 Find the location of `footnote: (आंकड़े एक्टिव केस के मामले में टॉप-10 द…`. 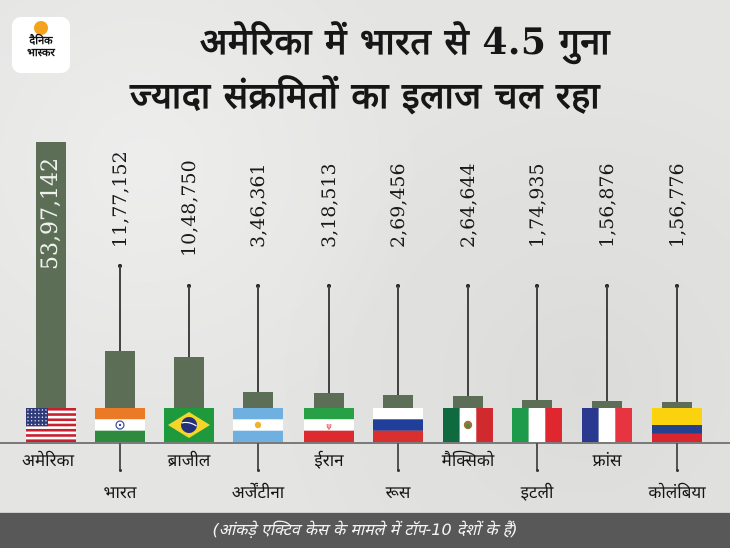

footnote: (आंकड़े एक्टिव केस के मामले में टॉप-10 द… is located at coordinates (365, 530).